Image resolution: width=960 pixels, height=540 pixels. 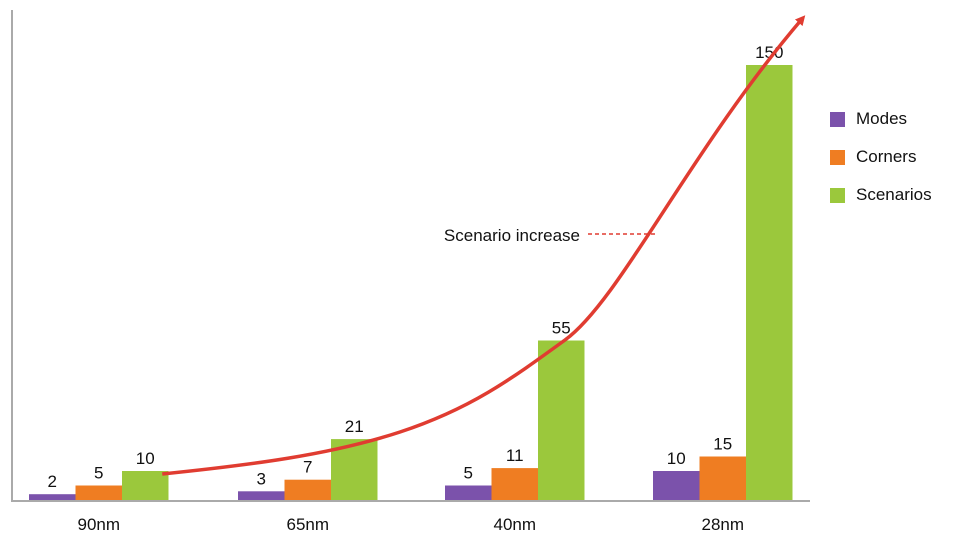 I want to click on legend-item-modes: Modes, so click(x=881, y=119).